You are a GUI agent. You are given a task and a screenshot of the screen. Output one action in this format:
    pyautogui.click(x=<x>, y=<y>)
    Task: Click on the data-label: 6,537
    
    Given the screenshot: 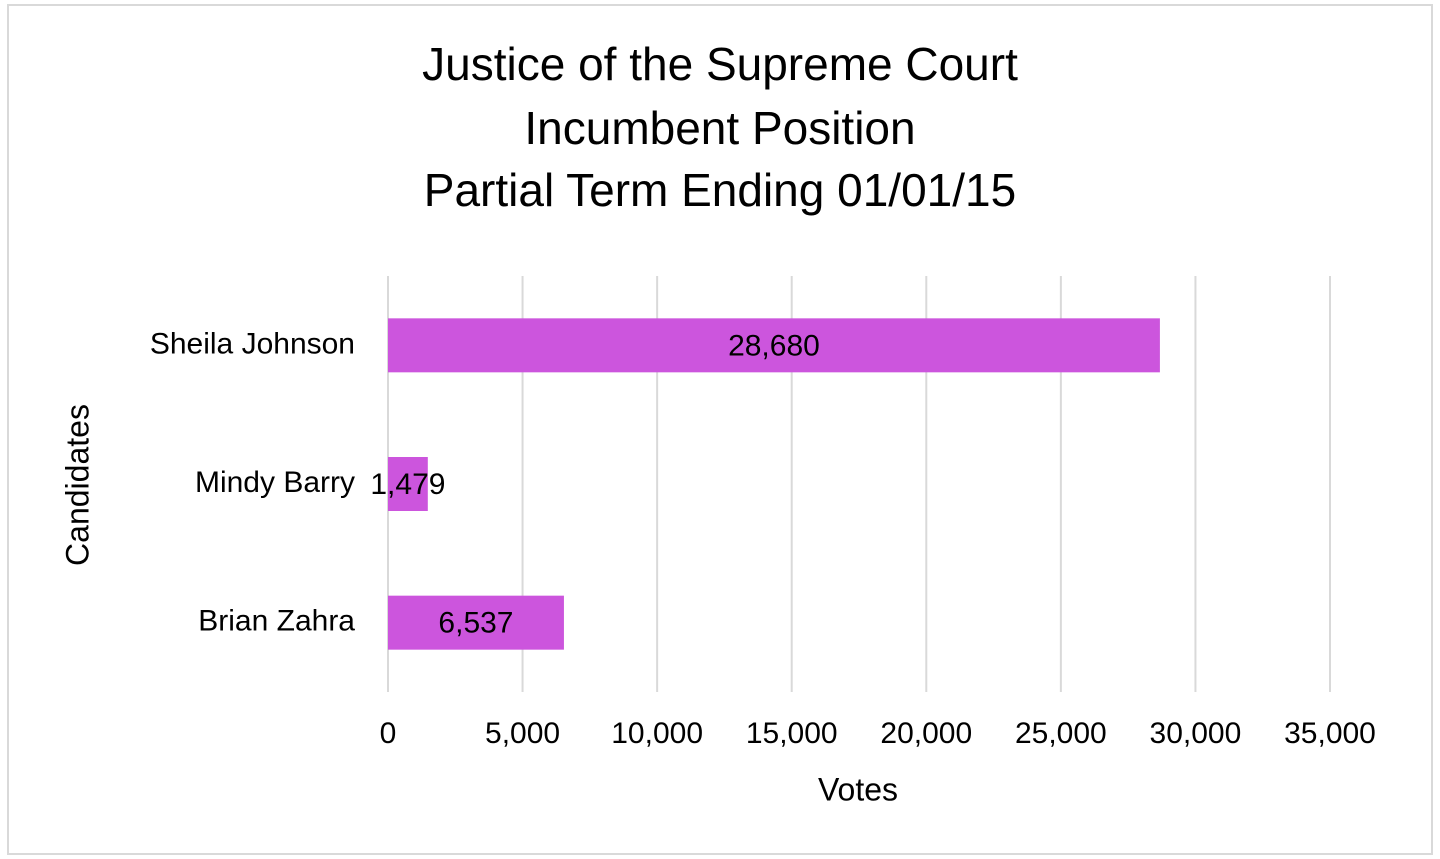 What is the action you would take?
    pyautogui.click(x=475, y=623)
    